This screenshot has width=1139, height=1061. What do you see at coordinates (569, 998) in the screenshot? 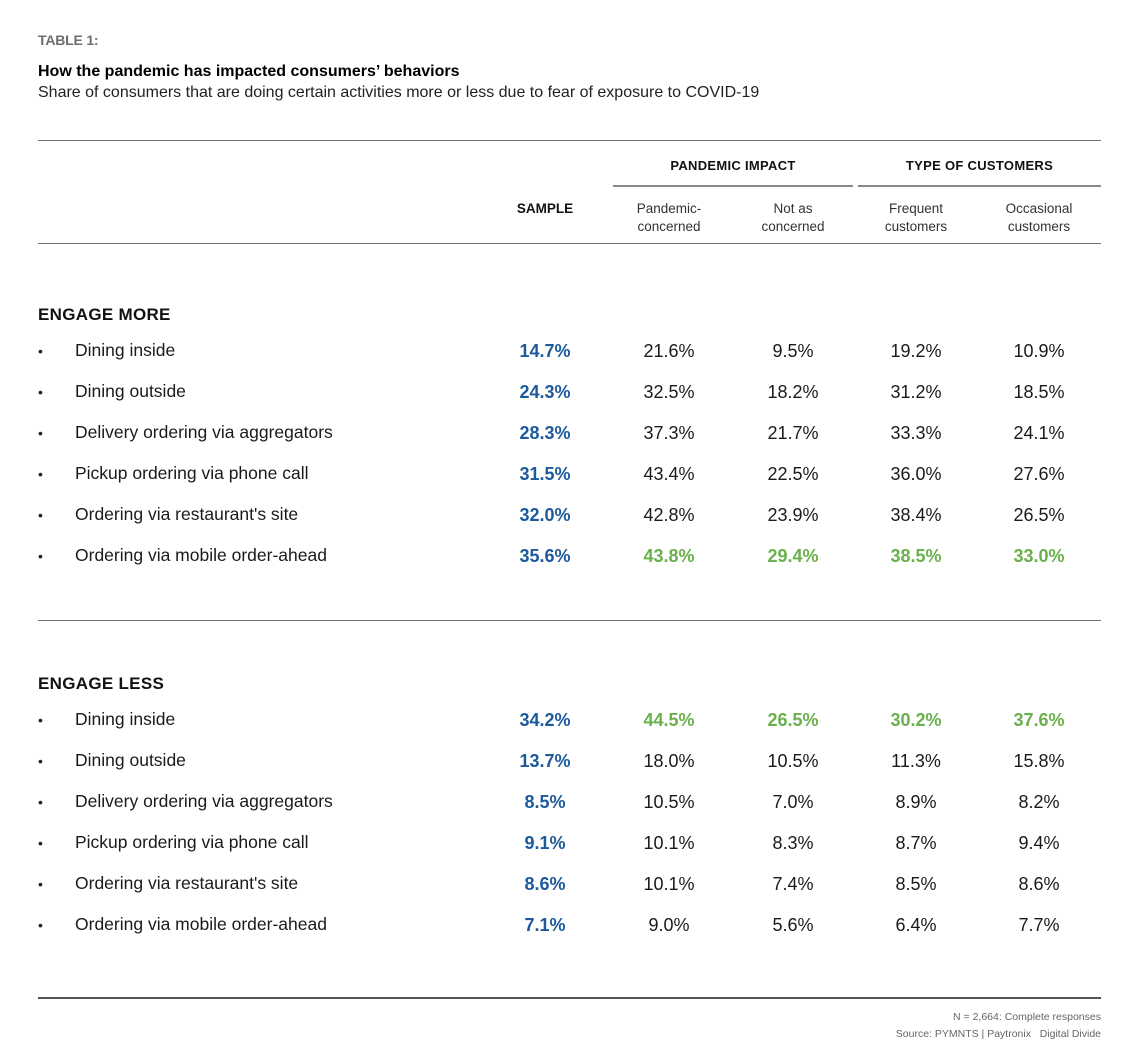
I see `bottom-divider` at bounding box center [569, 998].